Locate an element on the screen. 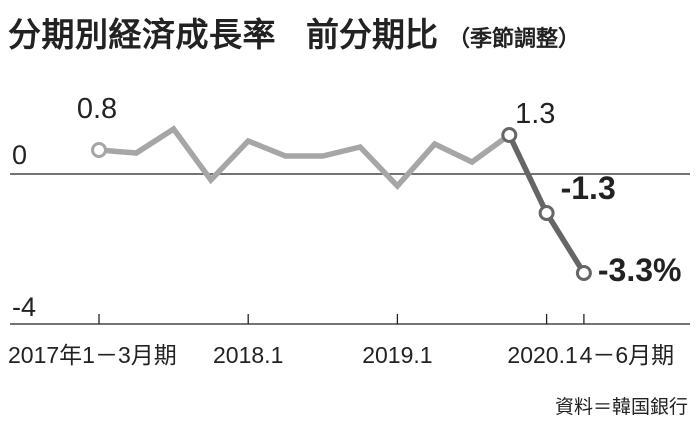  y-tick-label: -4 is located at coordinates (24, 307).